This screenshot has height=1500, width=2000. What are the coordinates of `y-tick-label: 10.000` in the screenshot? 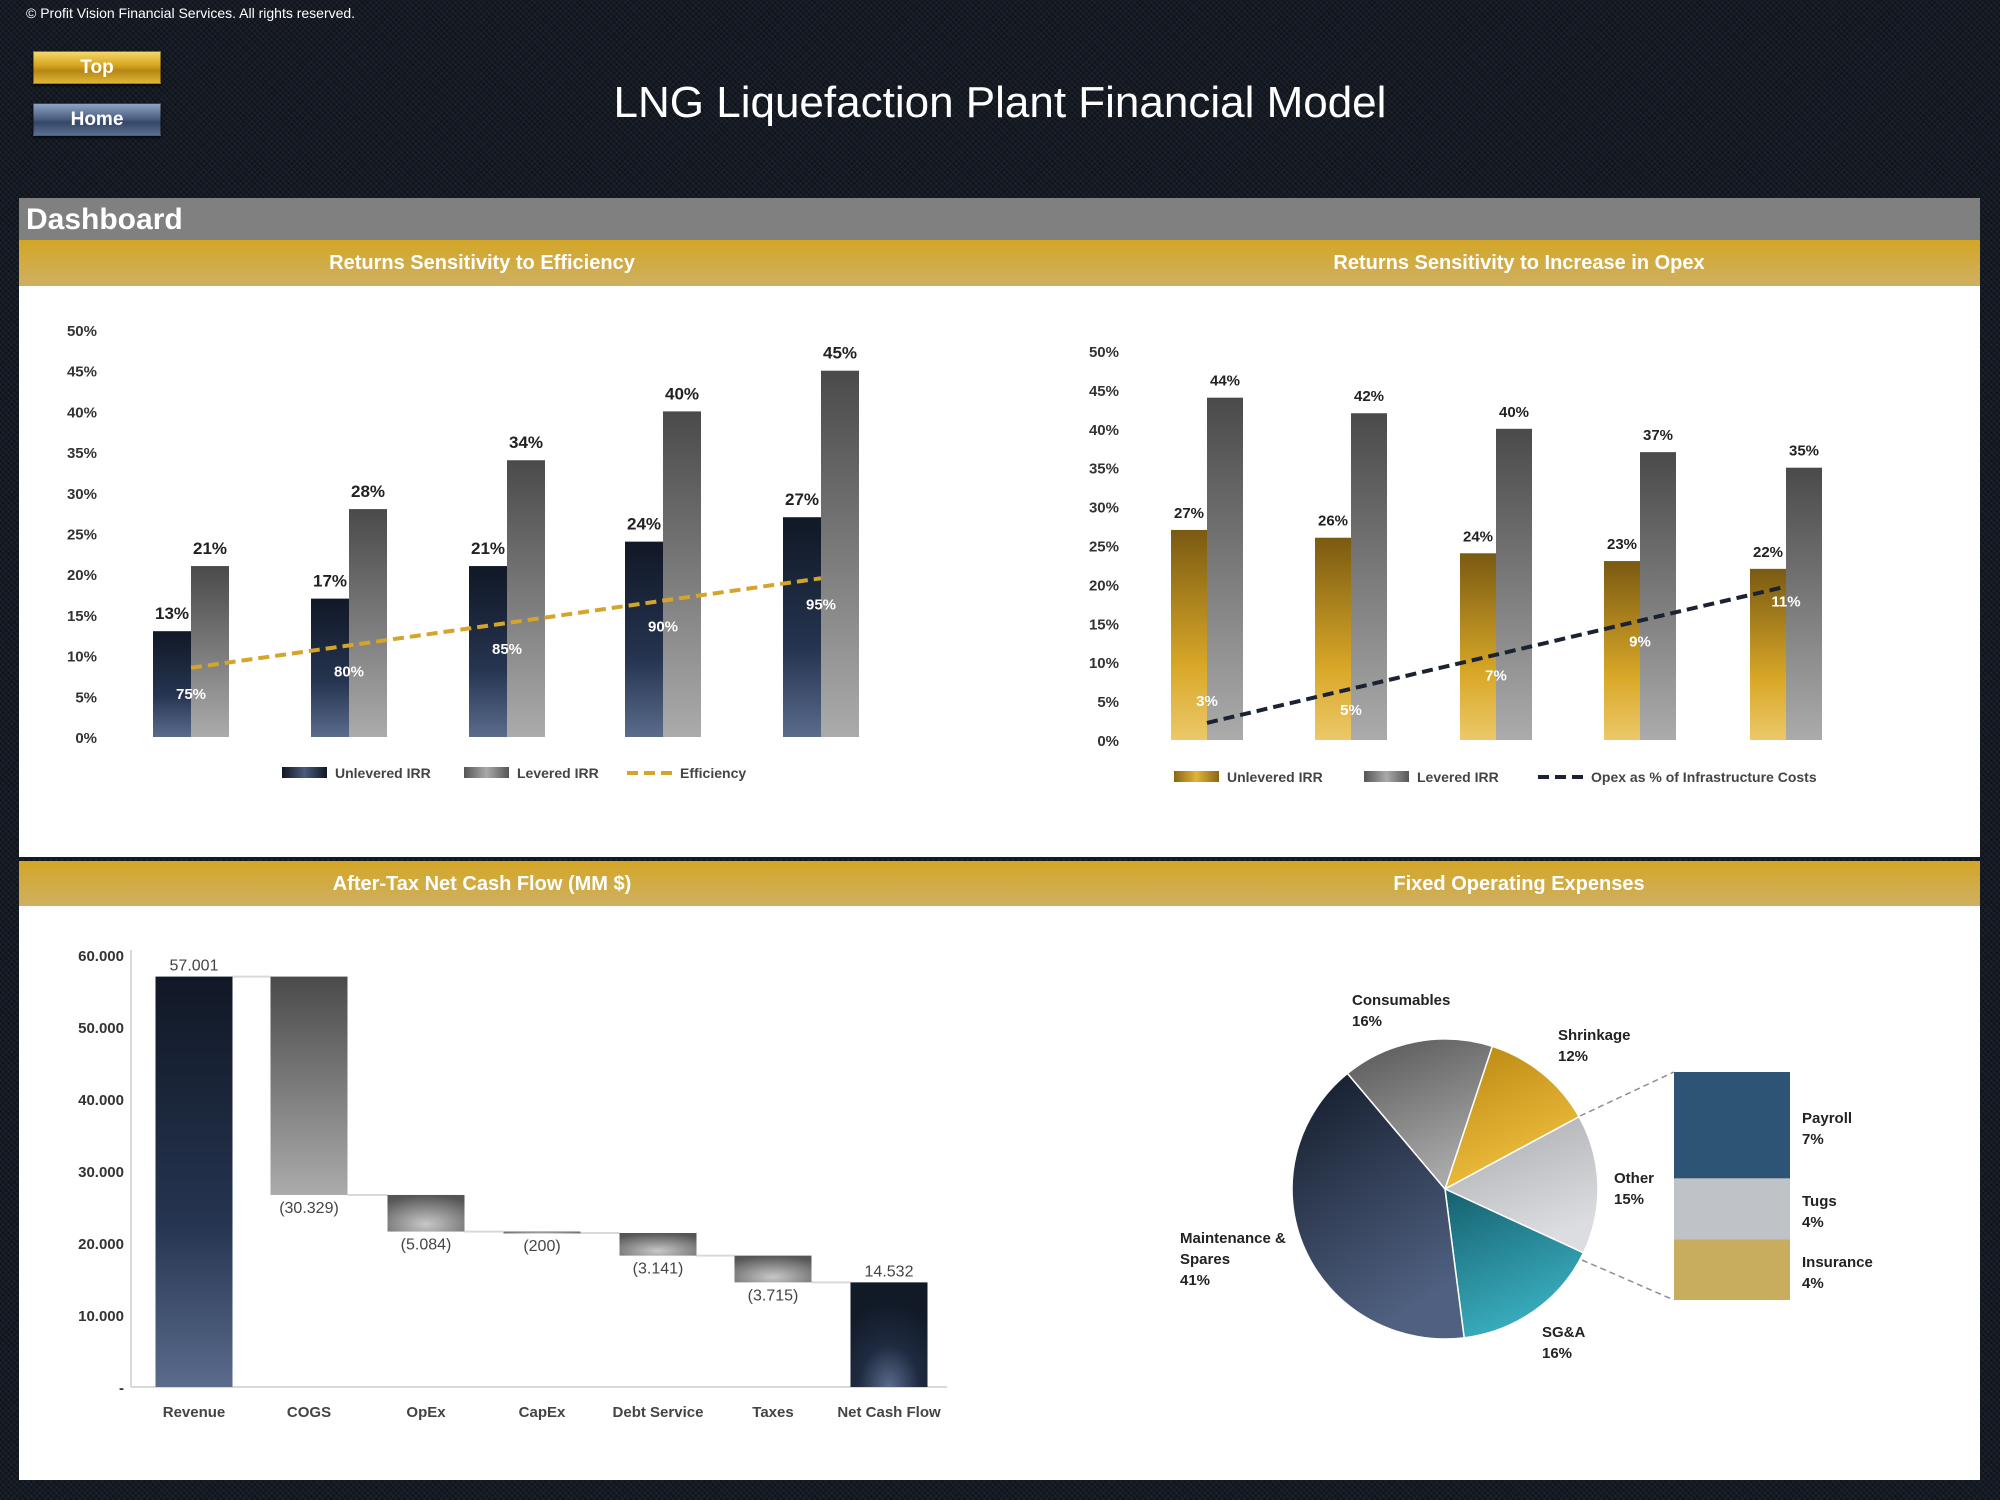 It's located at (101, 1316).